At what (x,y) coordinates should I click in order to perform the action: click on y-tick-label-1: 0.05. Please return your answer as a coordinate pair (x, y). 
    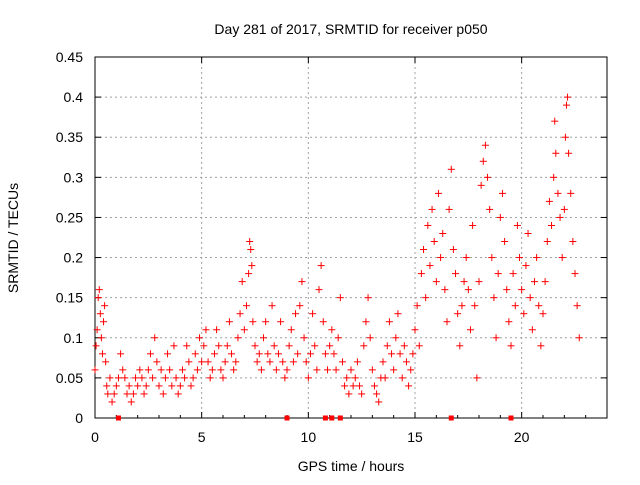
    Looking at the image, I should click on (69, 378).